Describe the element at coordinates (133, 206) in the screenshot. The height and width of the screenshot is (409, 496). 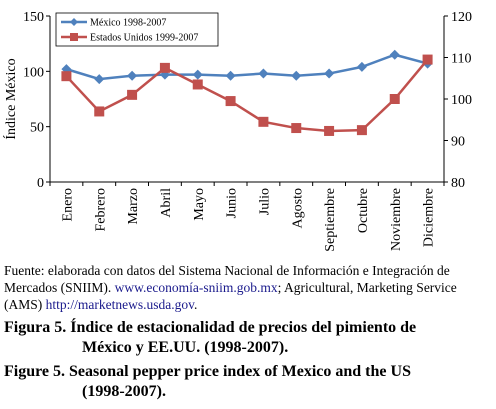
I see `x-tick-label: Marzo` at that location.